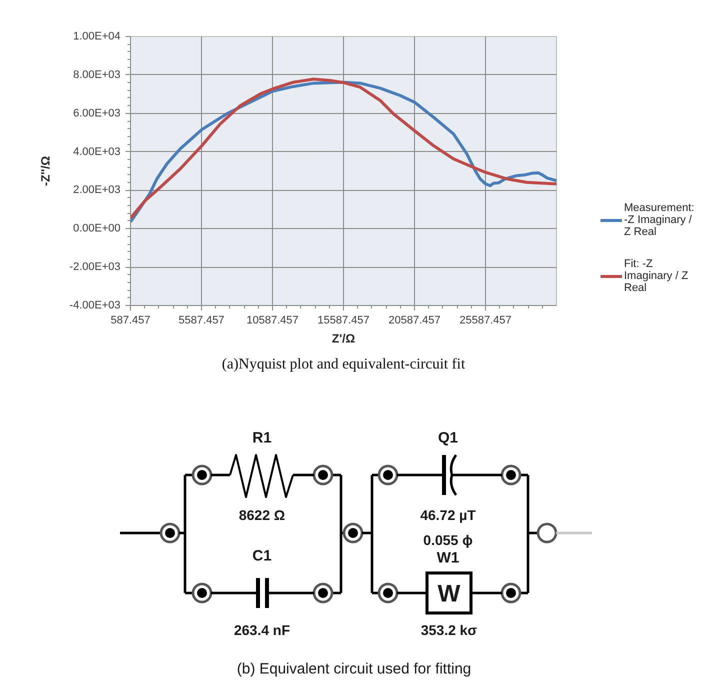 This screenshot has width=708, height=690. I want to click on text: (a)Nyquist plot and equivalent-circuit fit, so click(344, 364).